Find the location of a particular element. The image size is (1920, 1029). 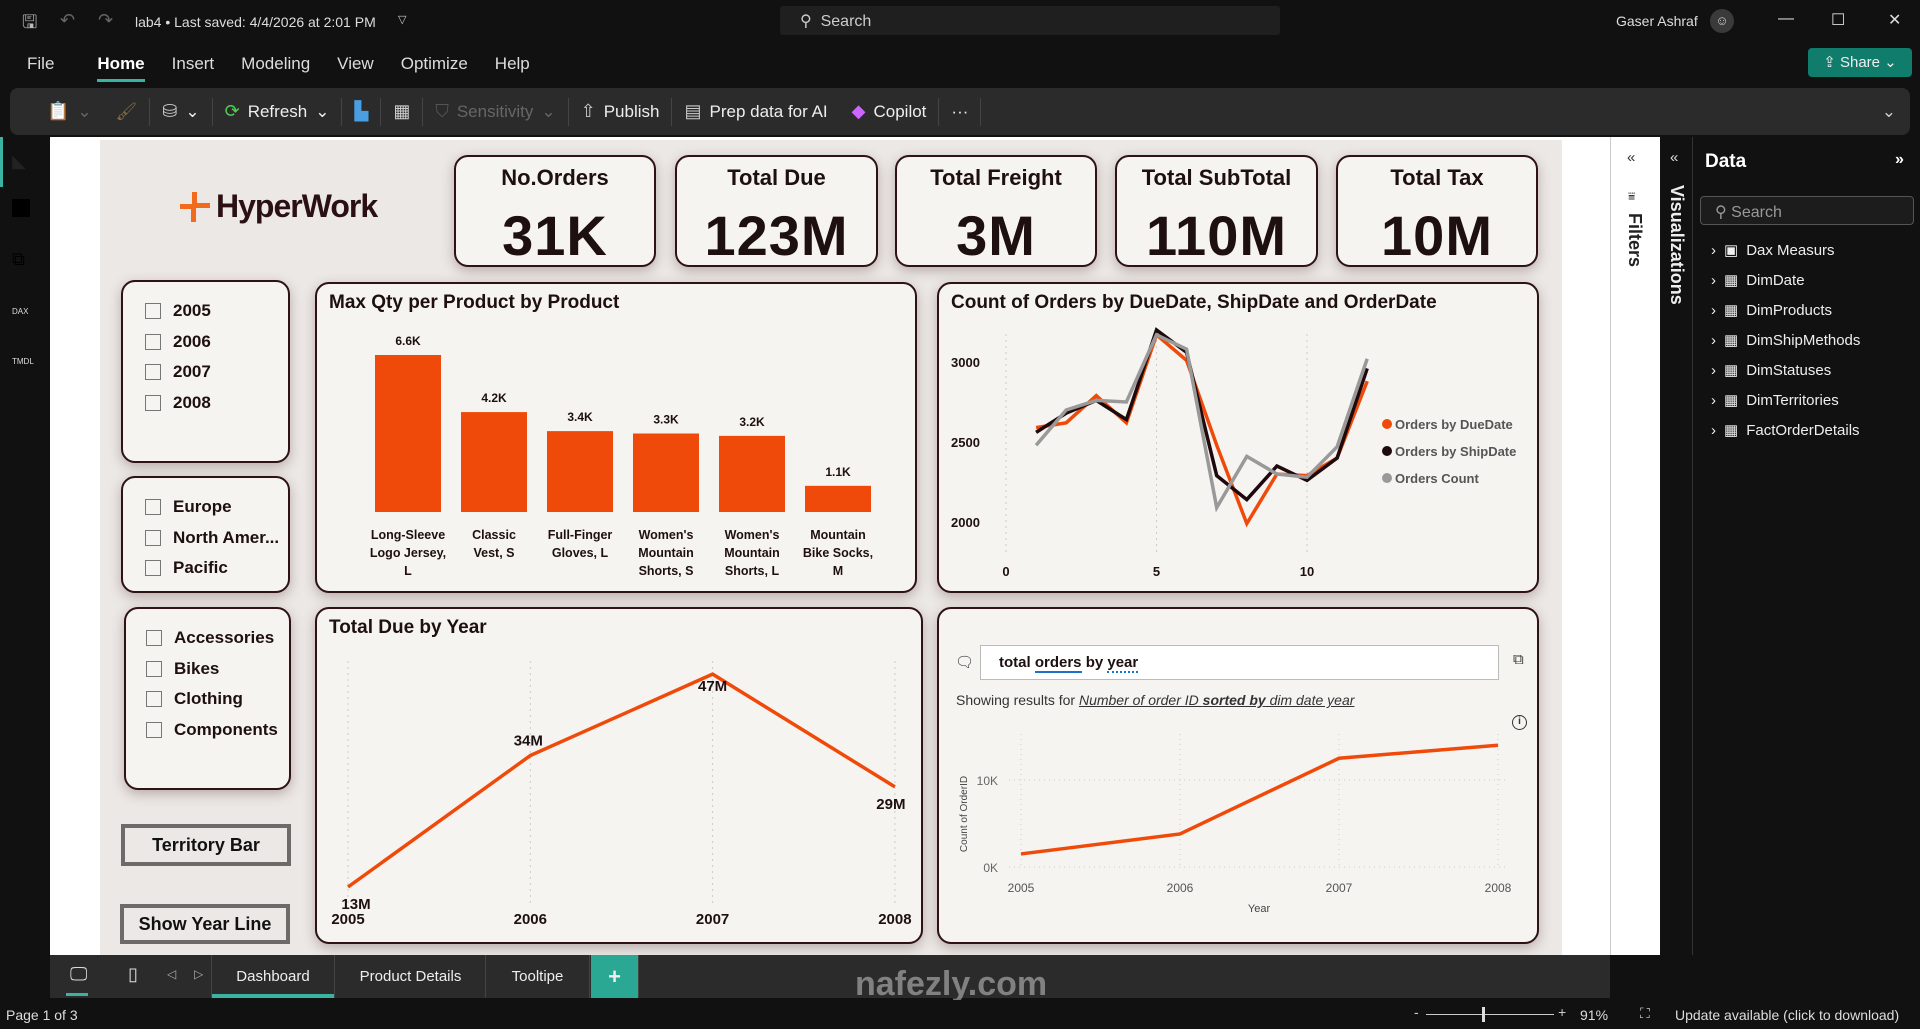

close-icon: ✕ is located at coordinates (1895, 20).